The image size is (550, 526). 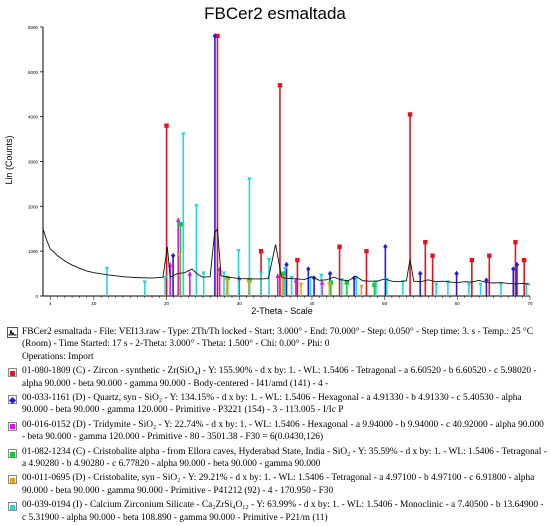 I want to click on zircon-marker-icon, so click(x=13, y=372).